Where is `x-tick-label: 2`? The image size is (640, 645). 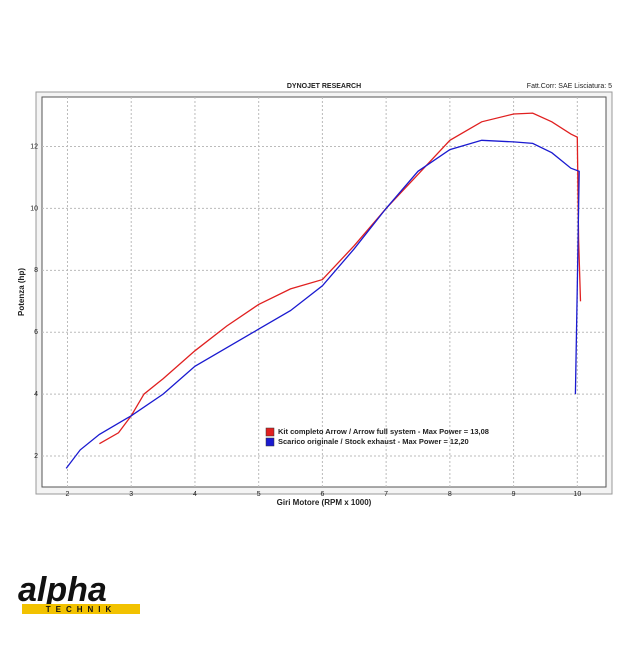 x-tick-label: 2 is located at coordinates (68, 494).